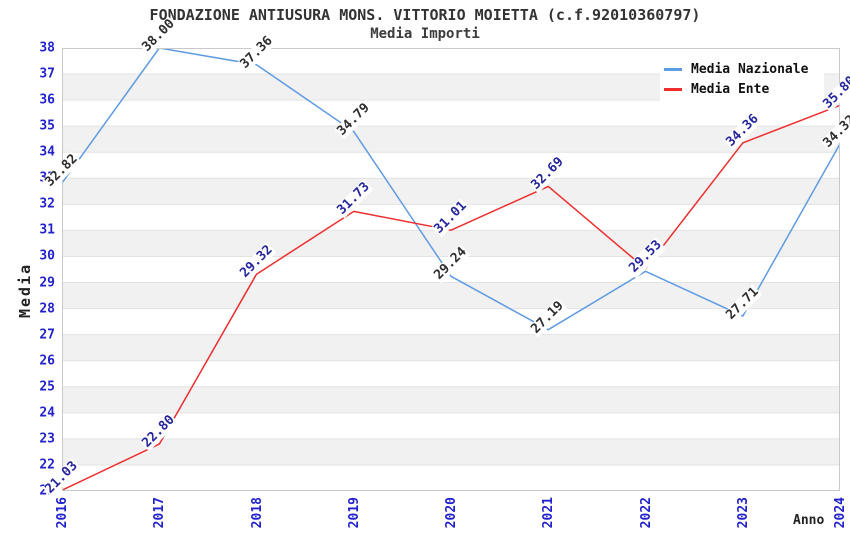 This screenshot has width=850, height=550. I want to click on y-tick-label: 25, so click(47, 387).